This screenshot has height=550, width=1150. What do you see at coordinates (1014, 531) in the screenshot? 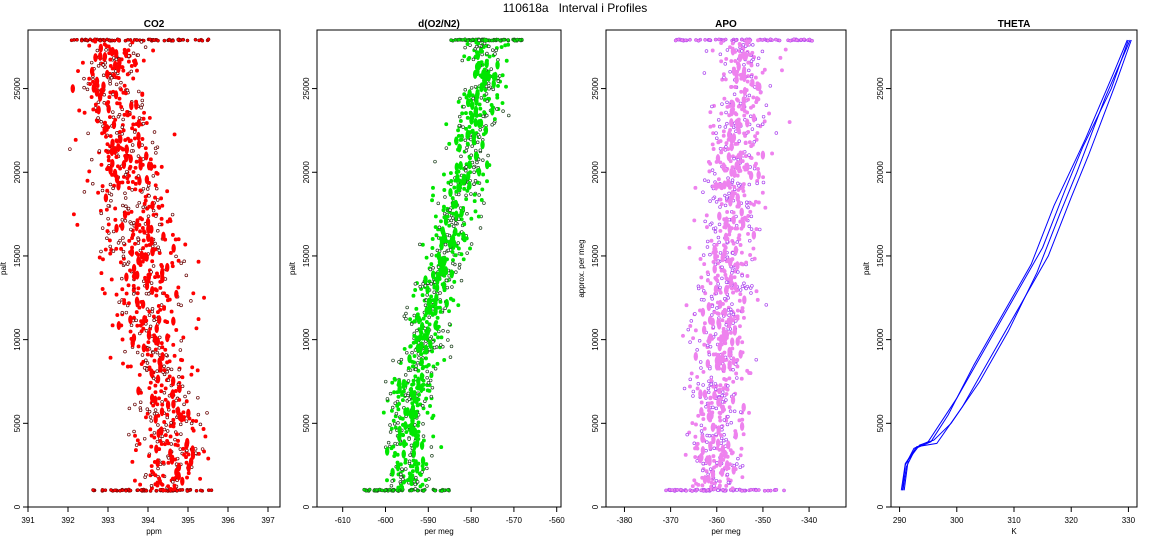
I see `x-axis-label: K` at bounding box center [1014, 531].